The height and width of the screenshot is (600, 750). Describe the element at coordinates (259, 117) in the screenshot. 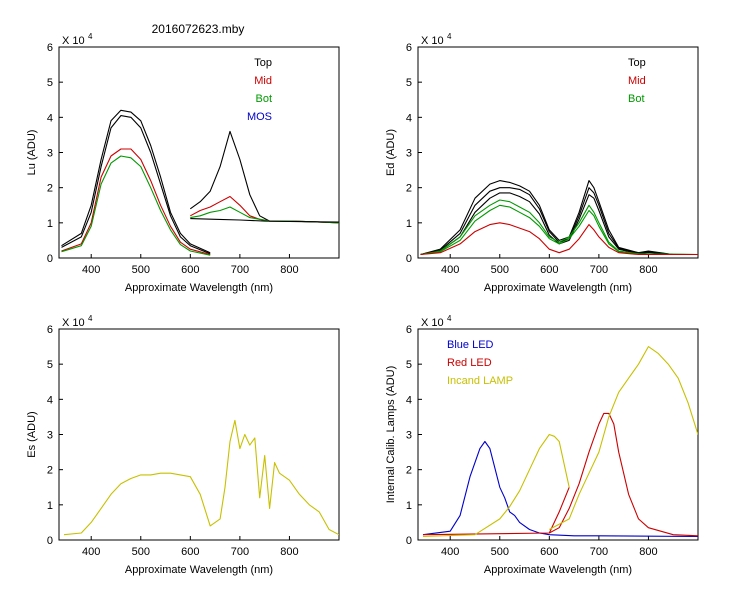

I see `legend-entry-mos: MOS` at that location.